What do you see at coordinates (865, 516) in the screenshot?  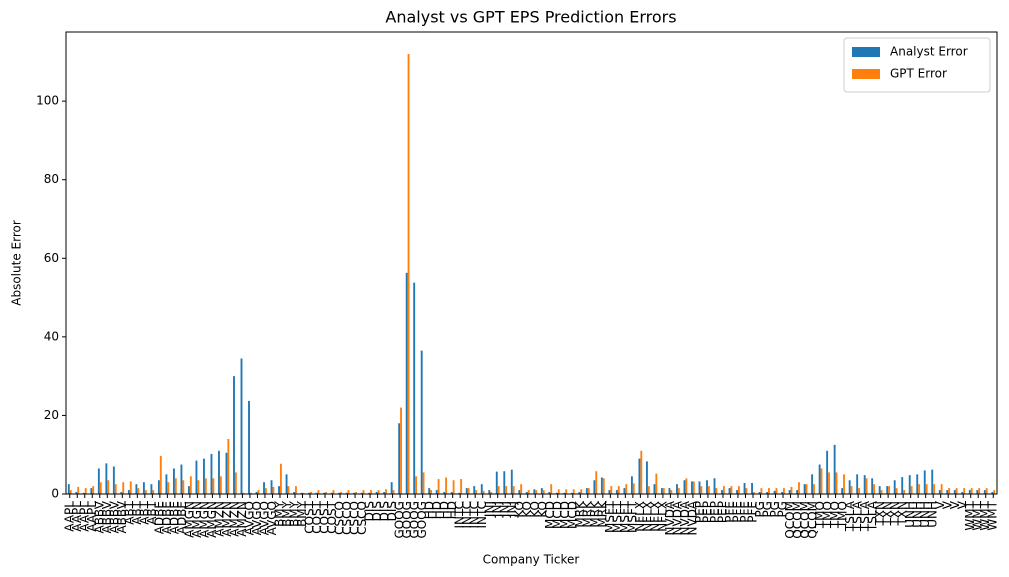 I see `x-tick-label: TSLA` at bounding box center [865, 516].